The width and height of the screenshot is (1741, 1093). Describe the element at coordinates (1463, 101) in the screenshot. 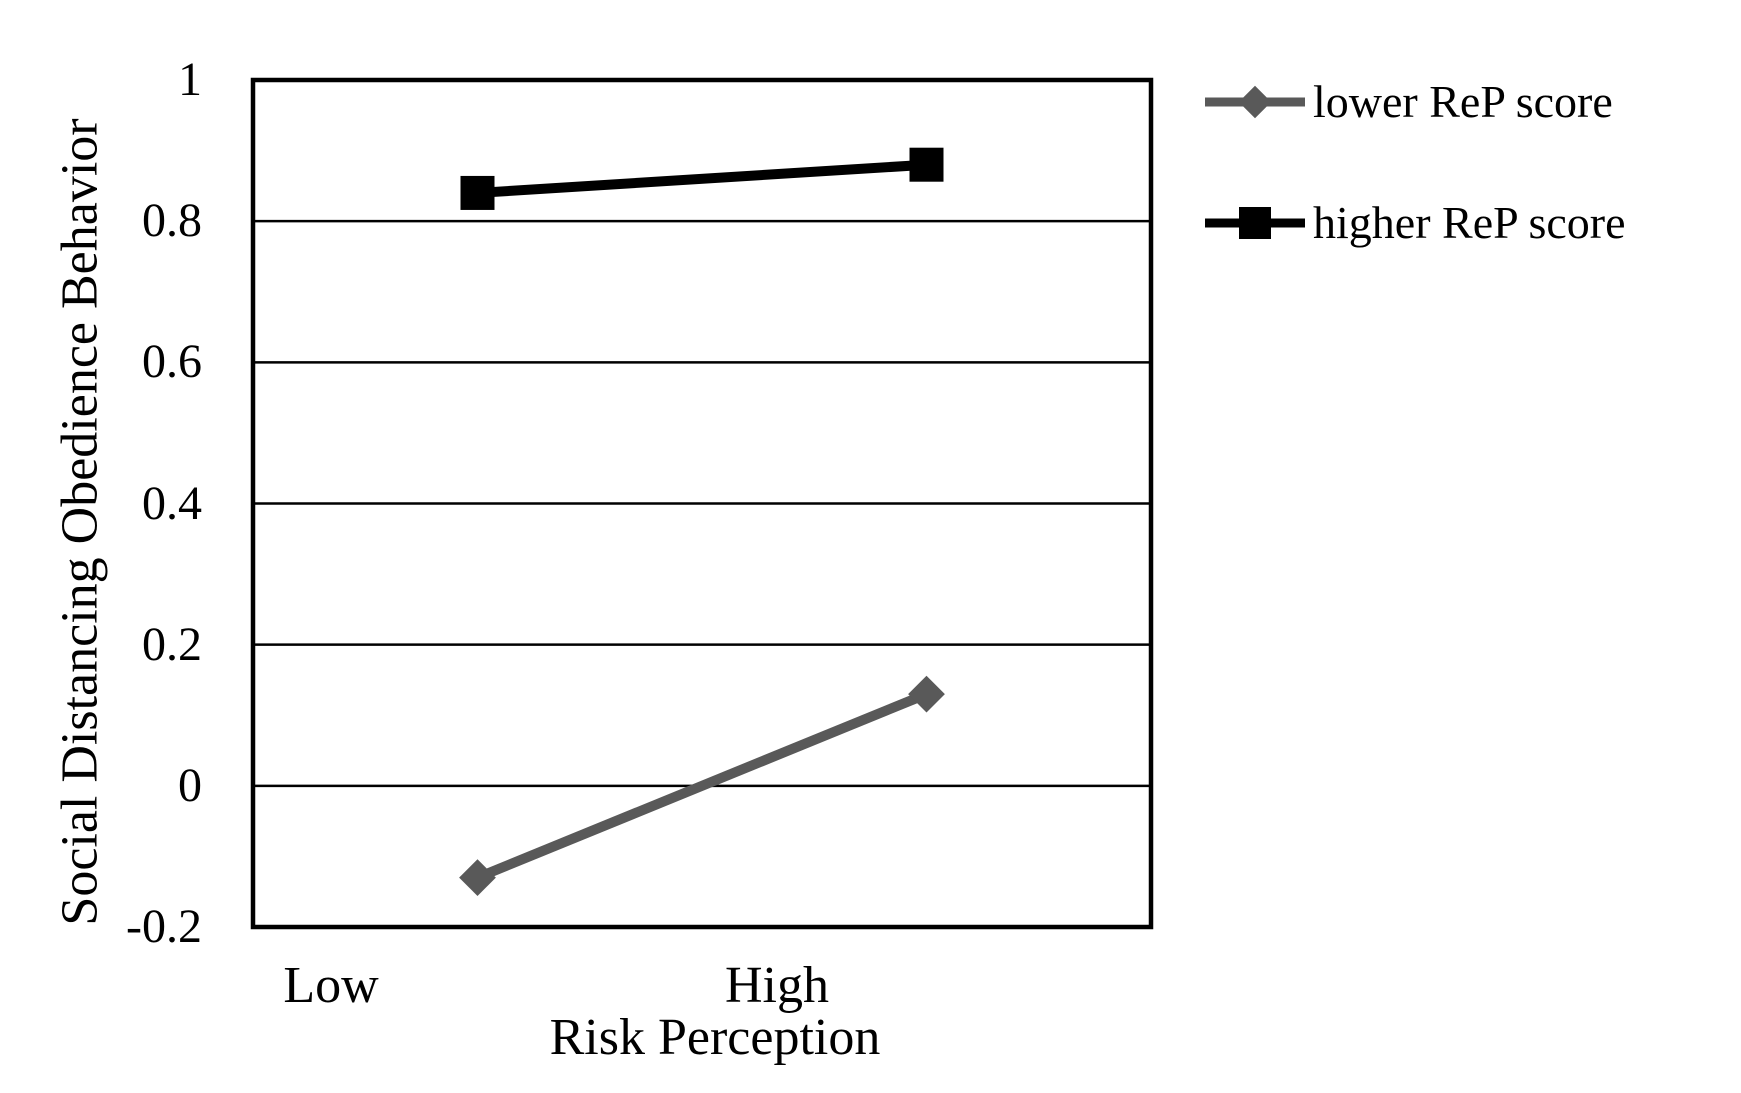

I see `legend-label: lower ReP score` at that location.